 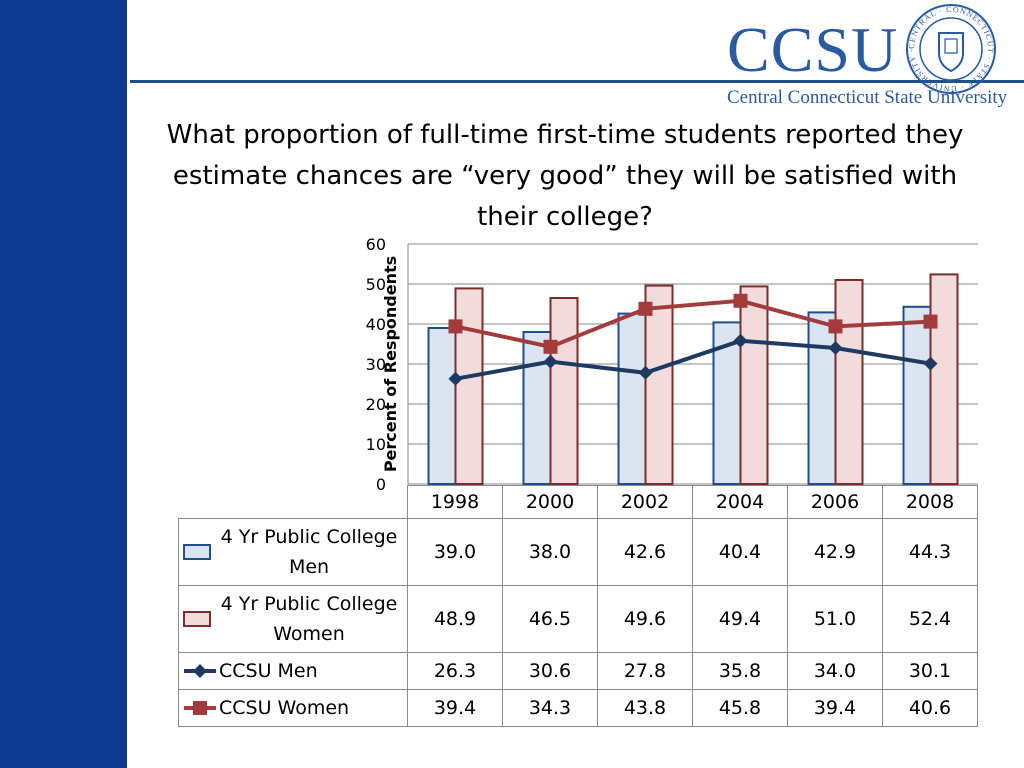 I want to click on line-ccsu-men, so click(x=693, y=359).